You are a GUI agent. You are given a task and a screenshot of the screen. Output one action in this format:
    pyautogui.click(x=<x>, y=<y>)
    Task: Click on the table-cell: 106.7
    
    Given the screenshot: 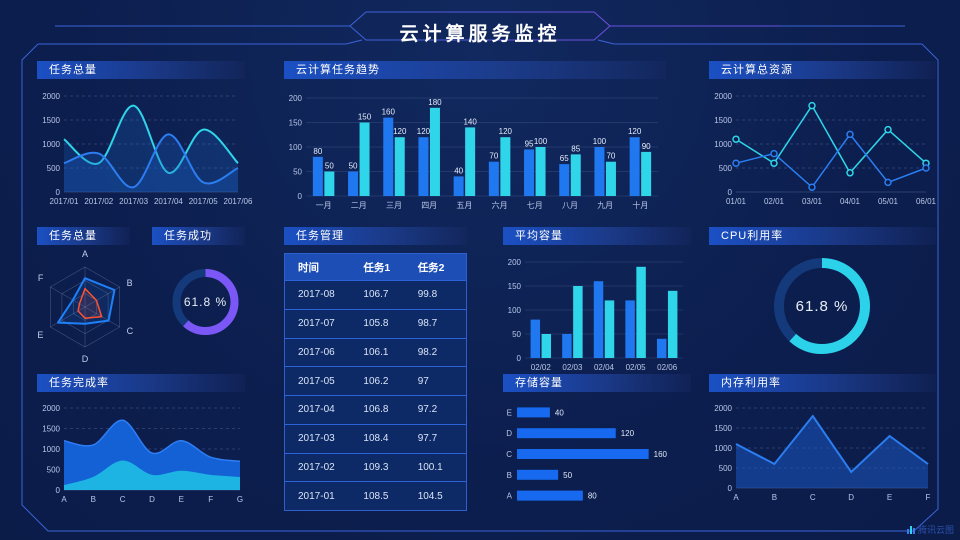 What is the action you would take?
    pyautogui.click(x=376, y=295)
    